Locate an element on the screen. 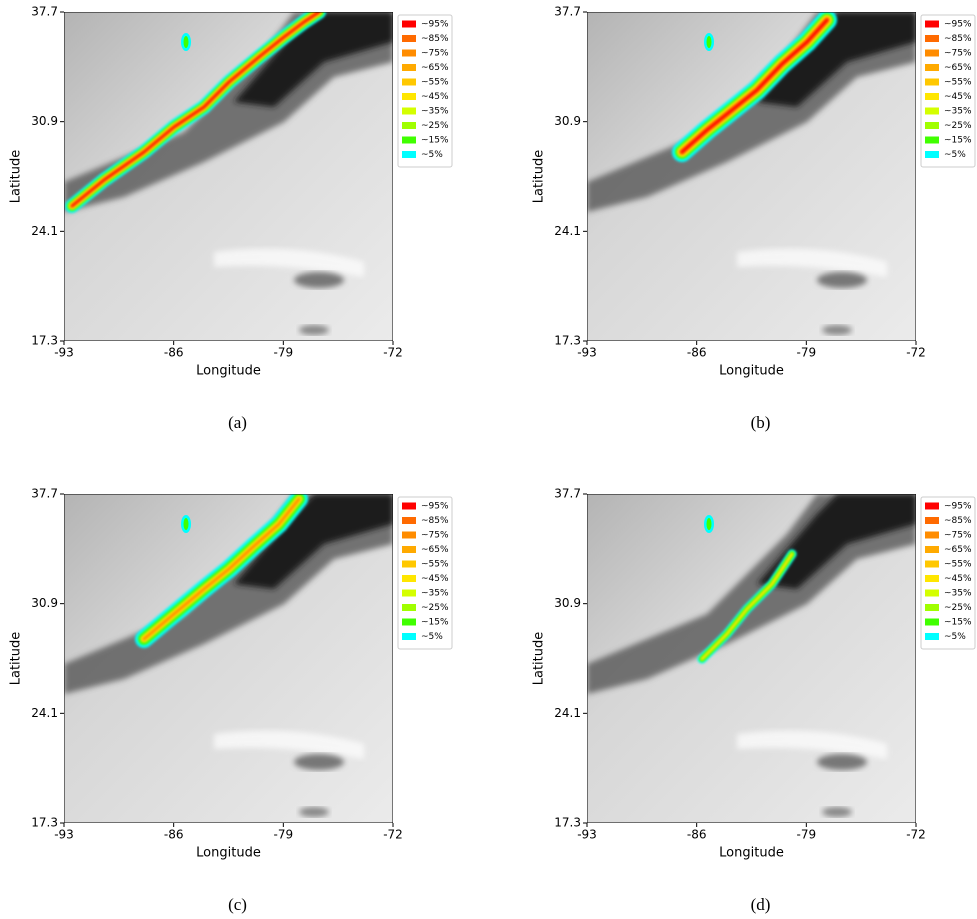 This screenshot has width=977, height=919. caption: (a) is located at coordinates (237, 422).